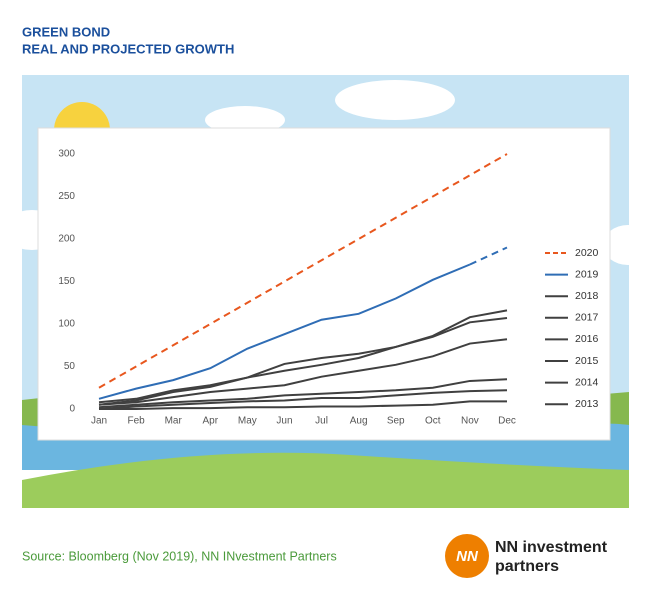 The image size is (650, 599). What do you see at coordinates (66, 154) in the screenshot?
I see `y-tick-label: 300` at bounding box center [66, 154].